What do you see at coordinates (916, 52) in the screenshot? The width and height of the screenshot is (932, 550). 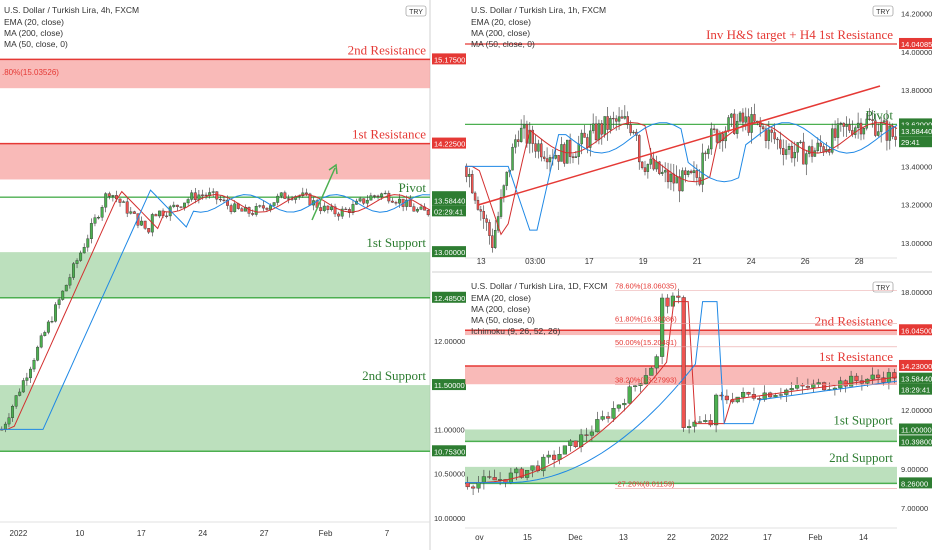 I see `y-tick-label: 14.00000` at bounding box center [916, 52].